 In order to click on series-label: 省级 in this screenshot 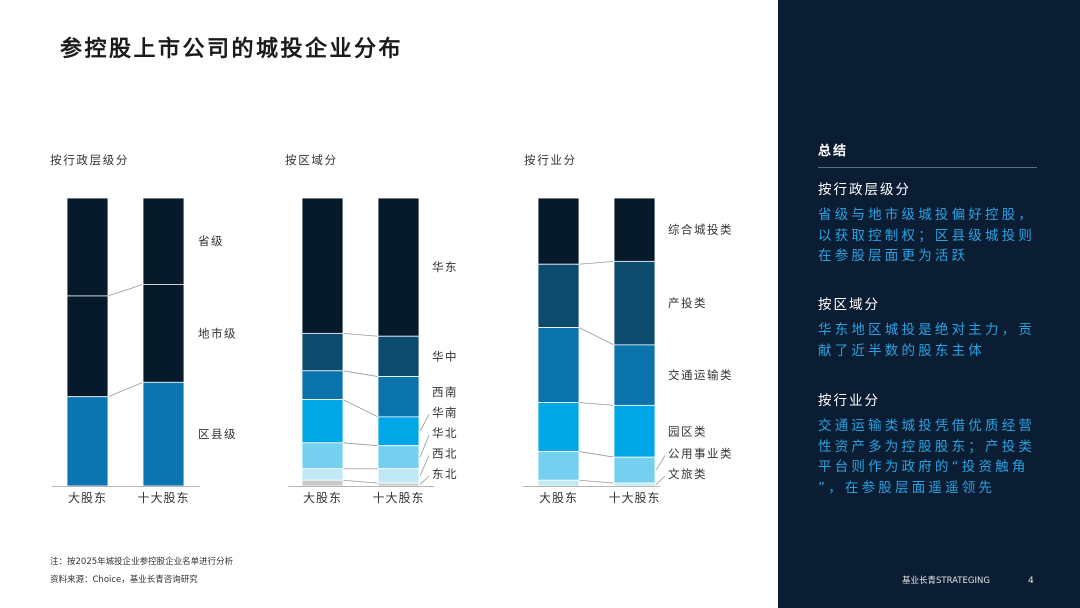, I will do `click(211, 241)`.